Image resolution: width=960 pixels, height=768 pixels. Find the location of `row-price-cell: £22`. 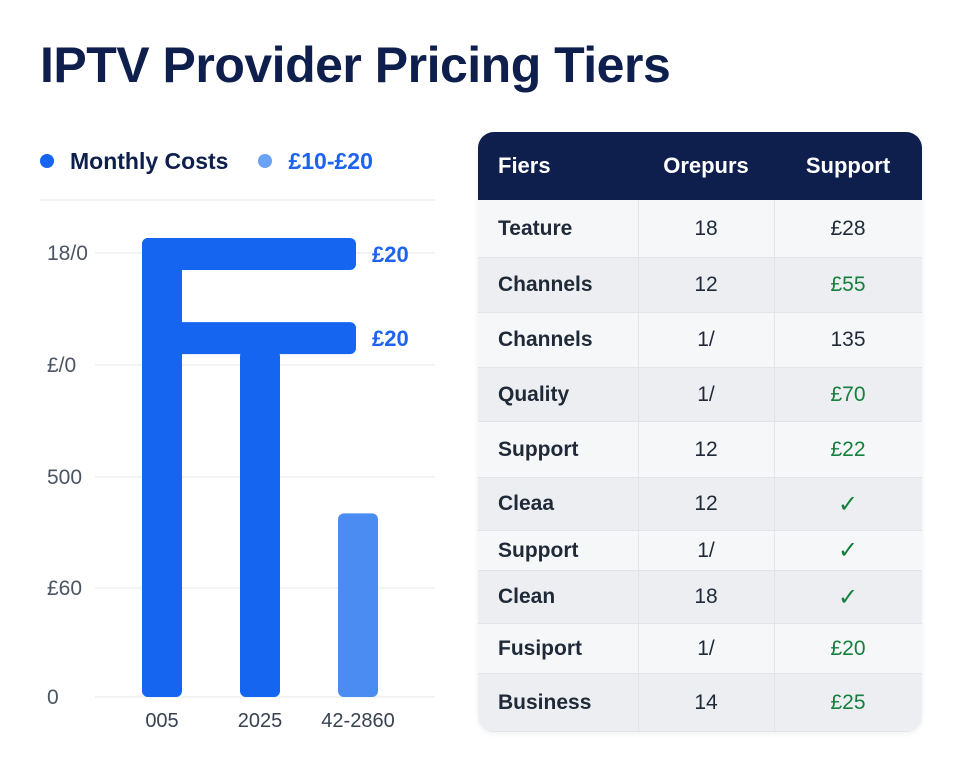

row-price-cell: £22 is located at coordinates (848, 449).